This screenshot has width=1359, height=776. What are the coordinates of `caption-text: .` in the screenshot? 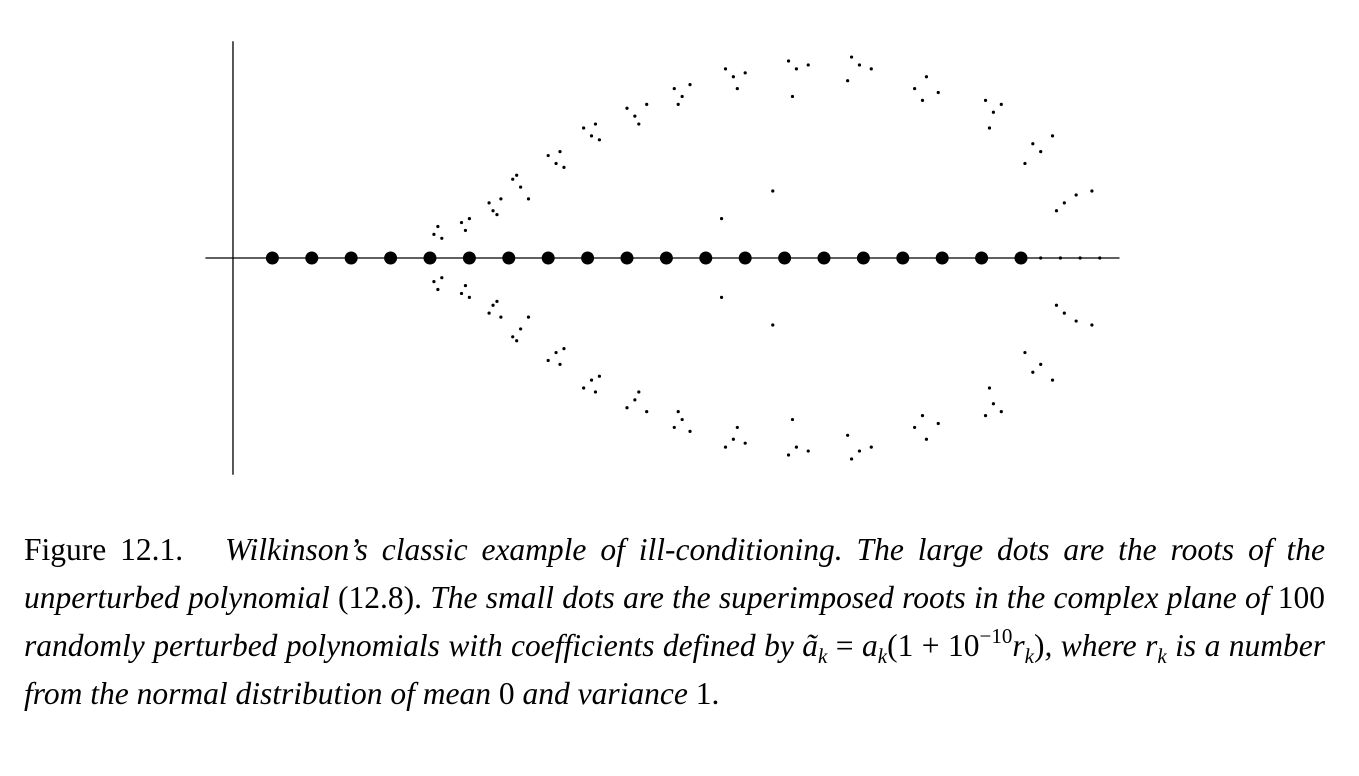 It's located at (715, 693).